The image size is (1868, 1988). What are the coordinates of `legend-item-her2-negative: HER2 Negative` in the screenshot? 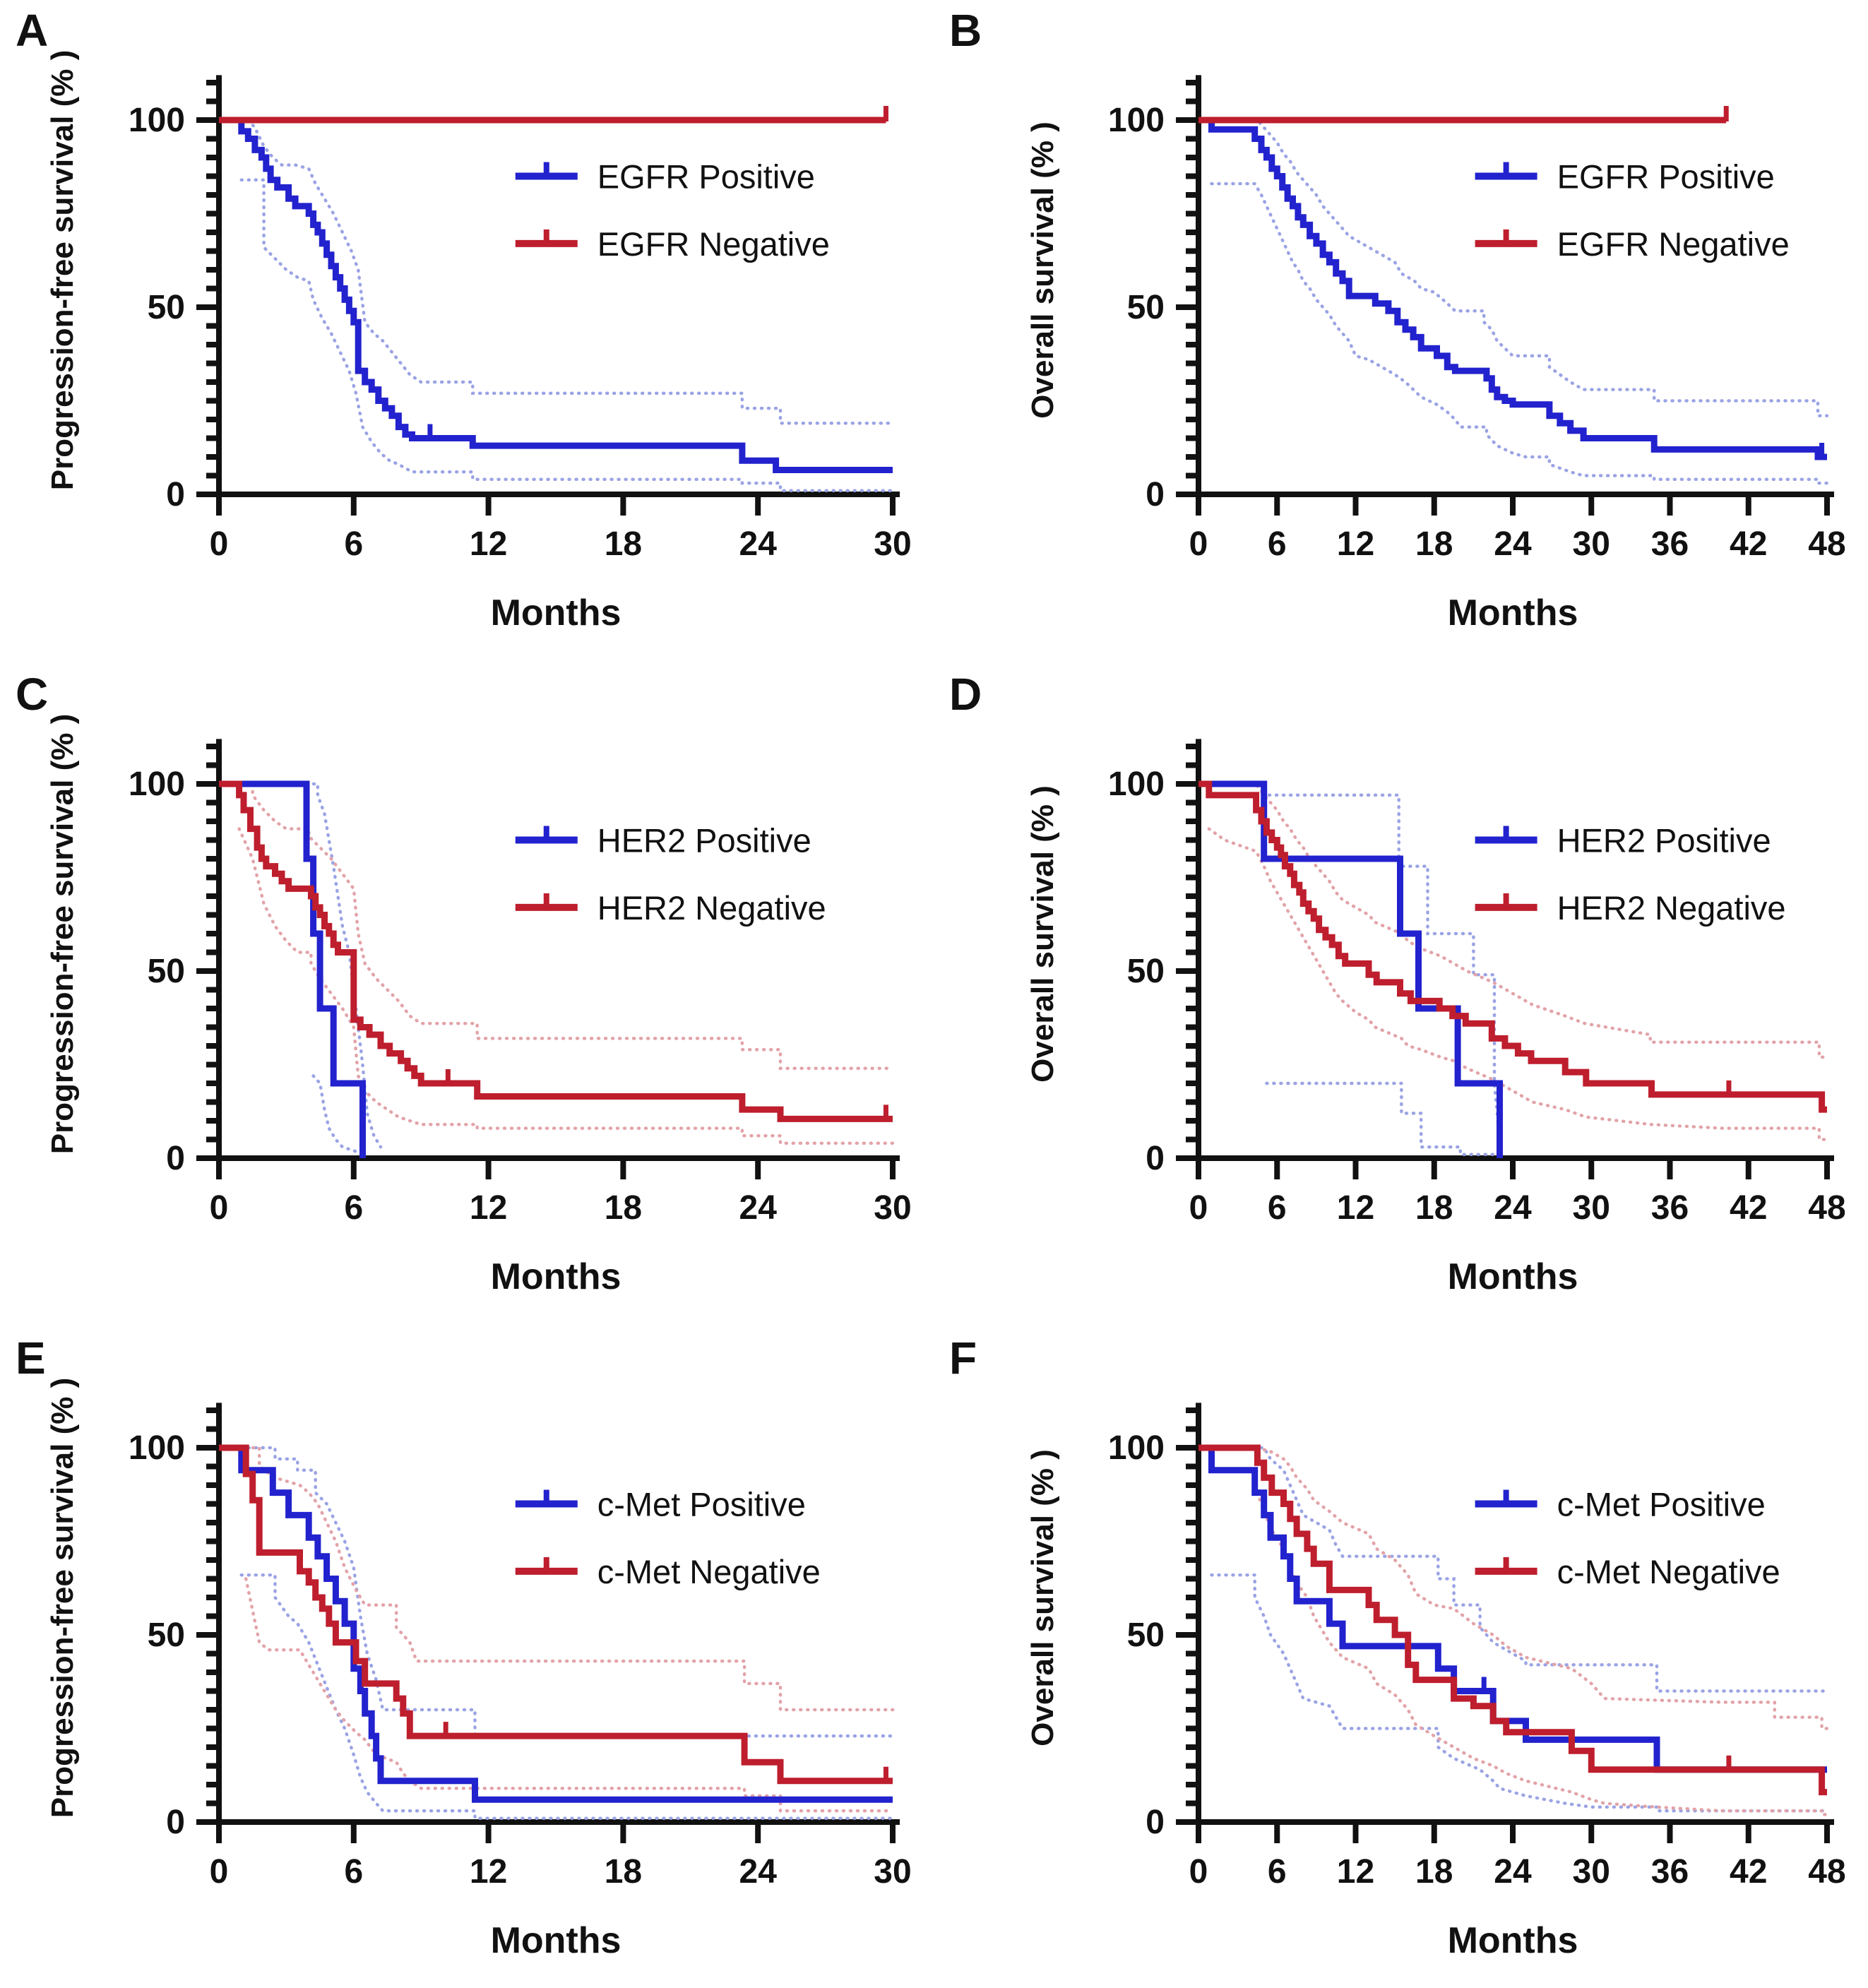 It's located at (670, 908).